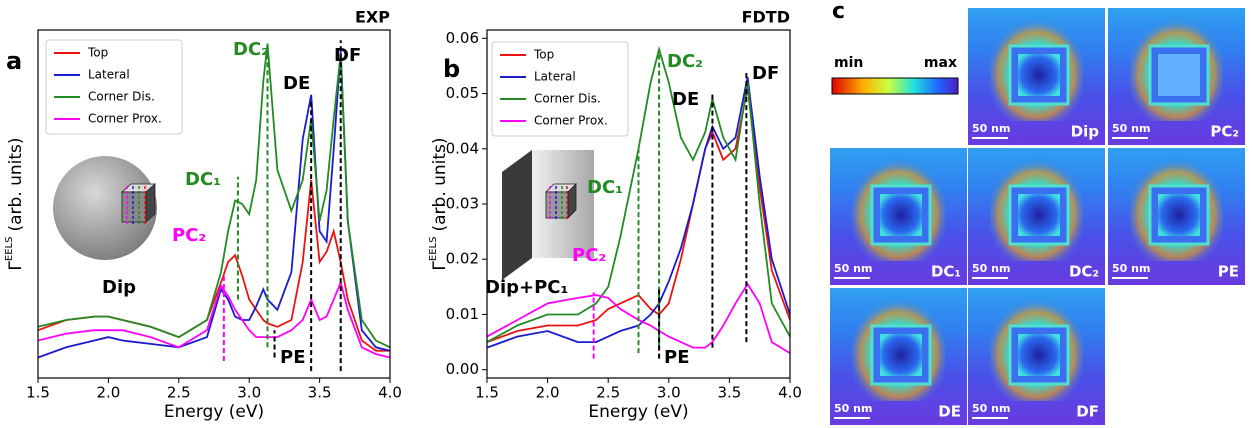 This screenshot has width=1253, height=428. Describe the element at coordinates (1228, 272) in the screenshot. I see `map-label: PE` at that location.